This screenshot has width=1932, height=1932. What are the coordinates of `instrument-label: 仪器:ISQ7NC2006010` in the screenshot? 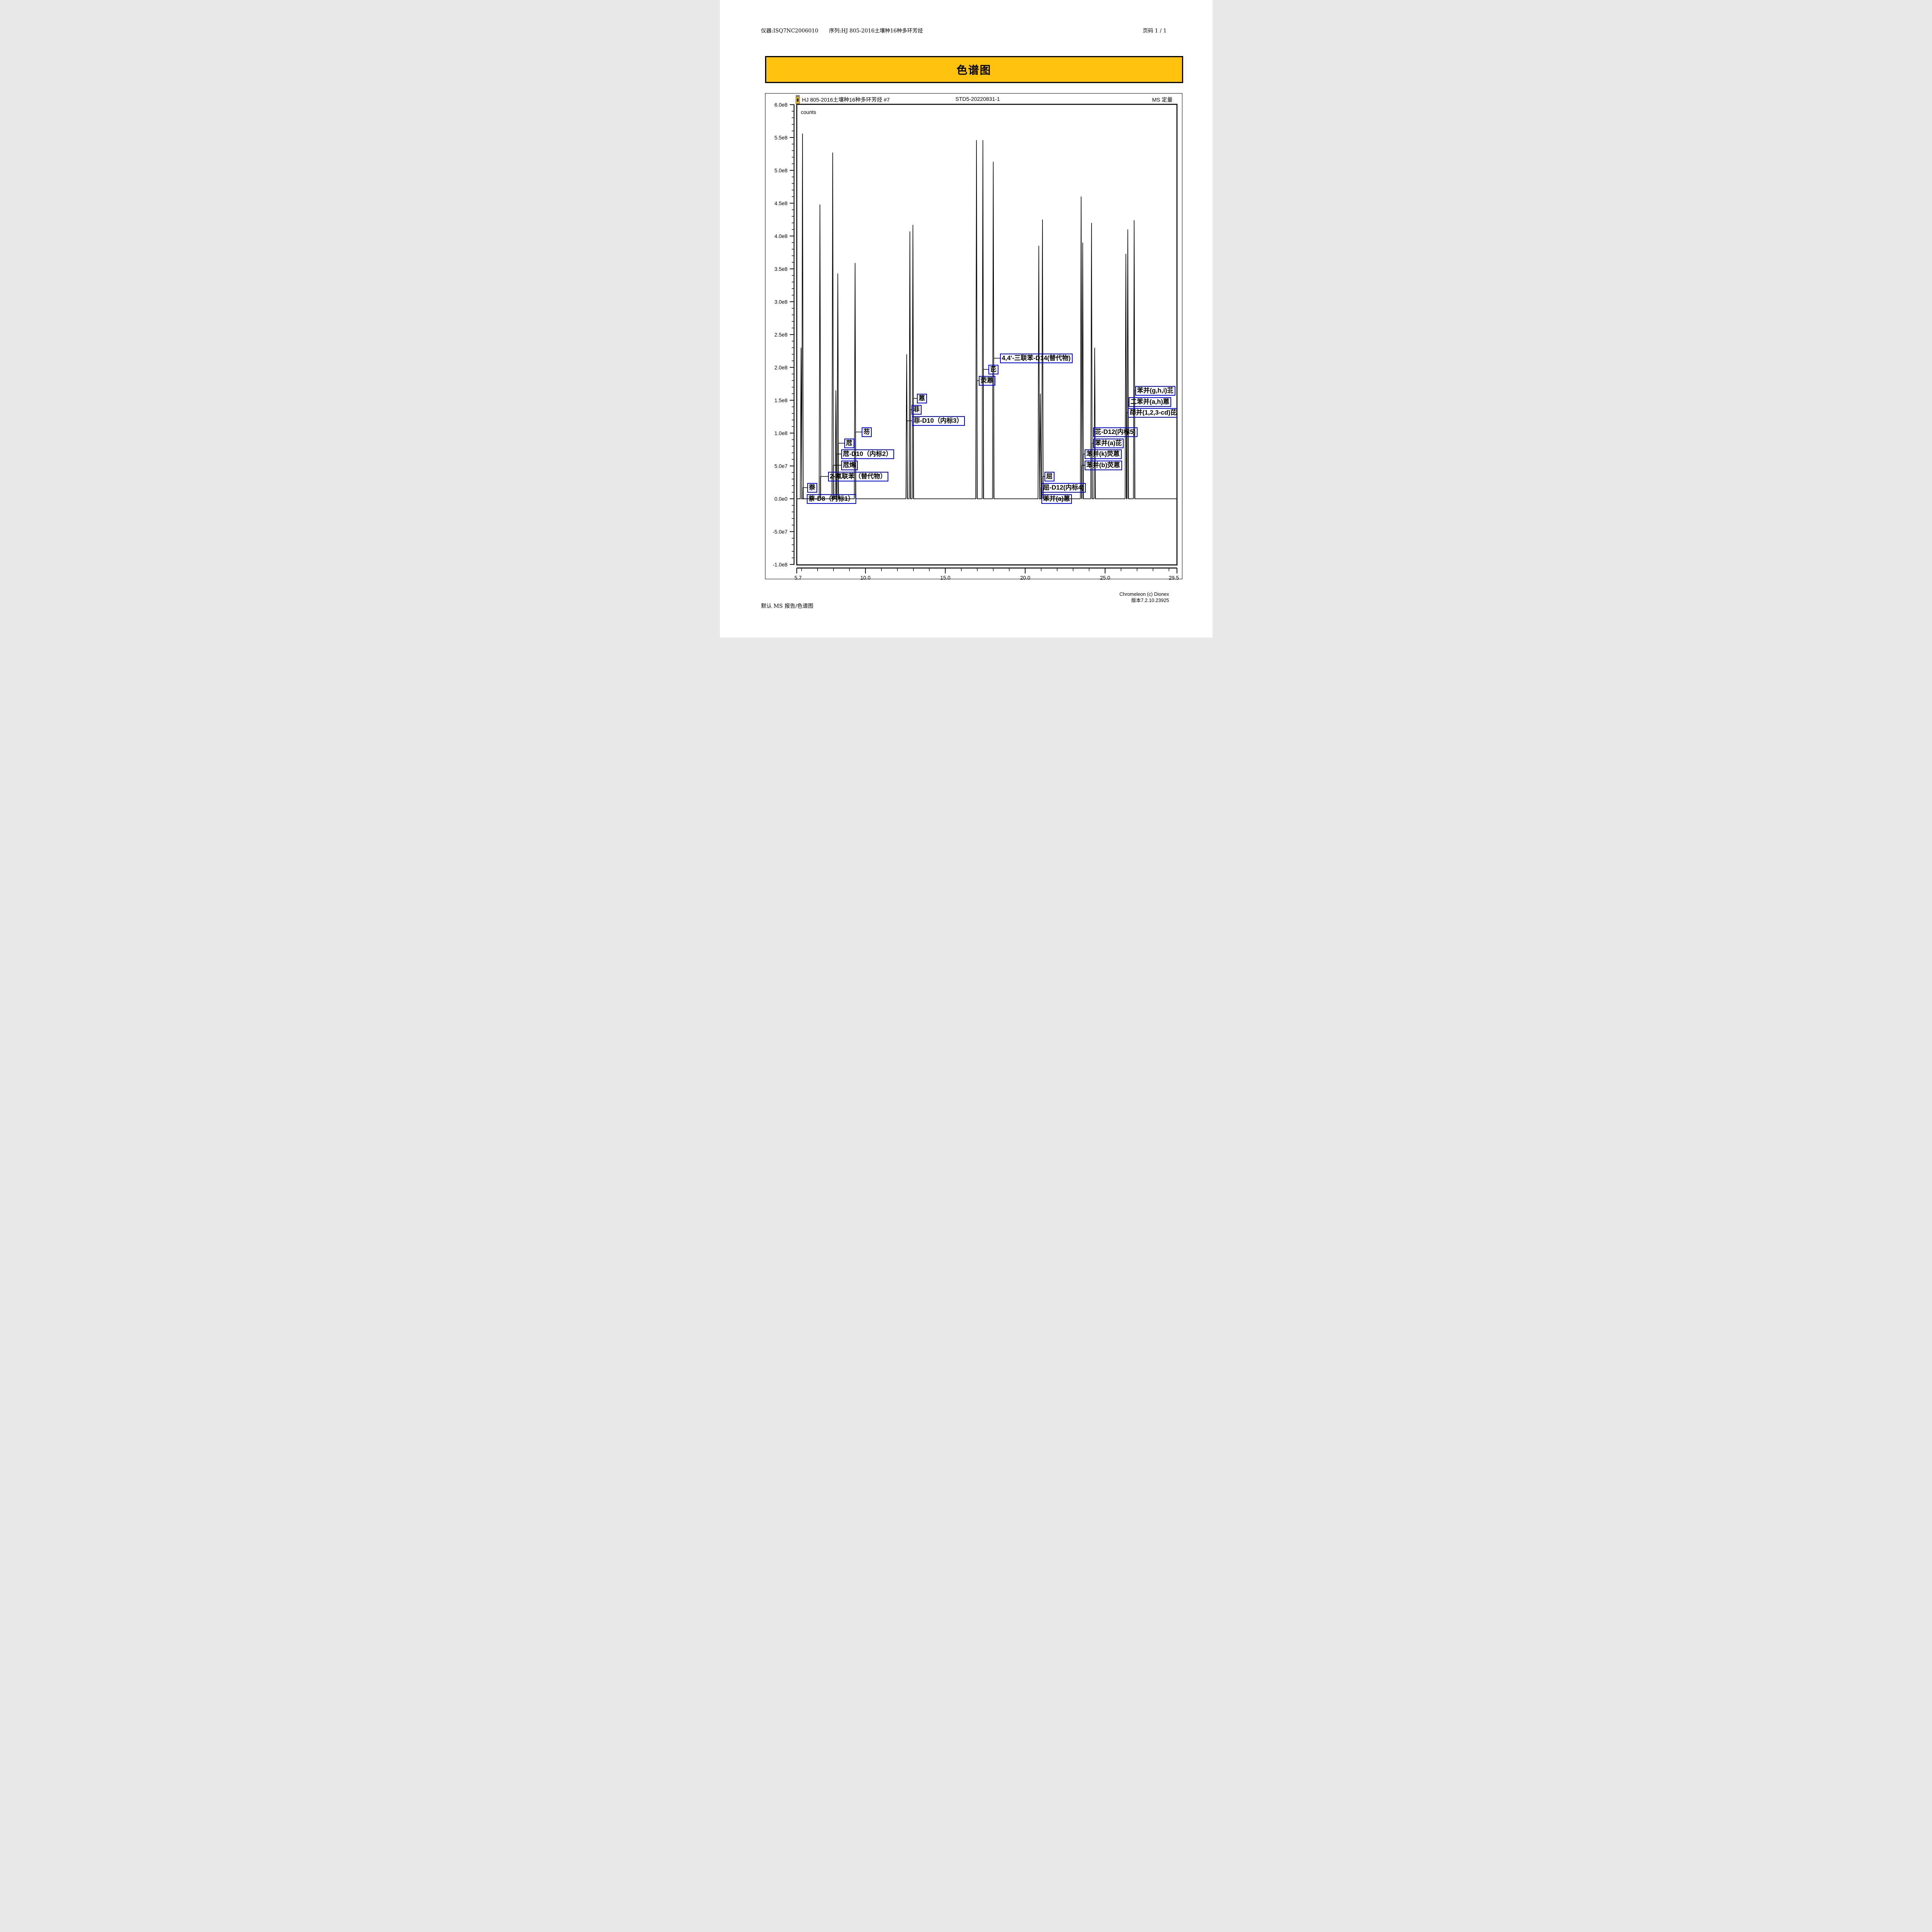 It's located at (790, 31).